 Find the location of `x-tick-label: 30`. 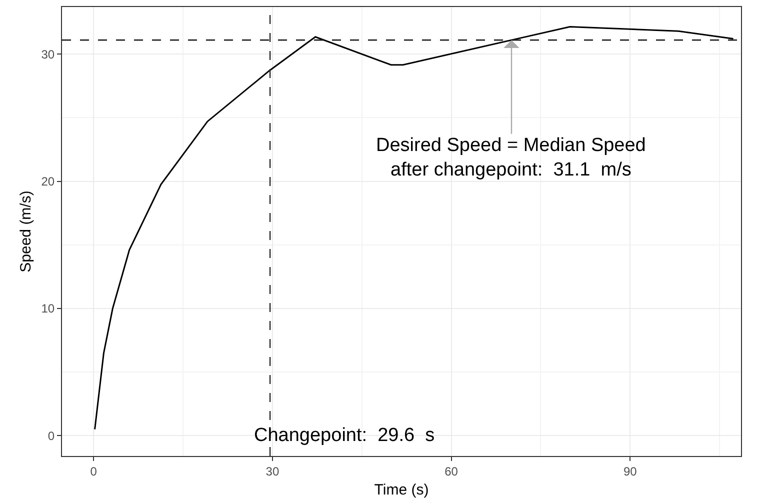

x-tick-label: 30 is located at coordinates (273, 471).